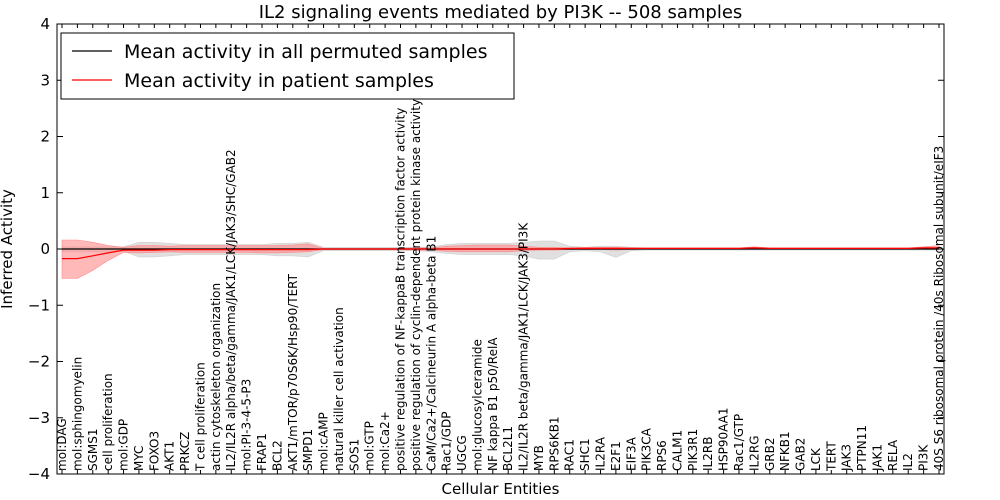 This screenshot has height=500, width=1000. I want to click on x-category-label: MYB, so click(539, 458).